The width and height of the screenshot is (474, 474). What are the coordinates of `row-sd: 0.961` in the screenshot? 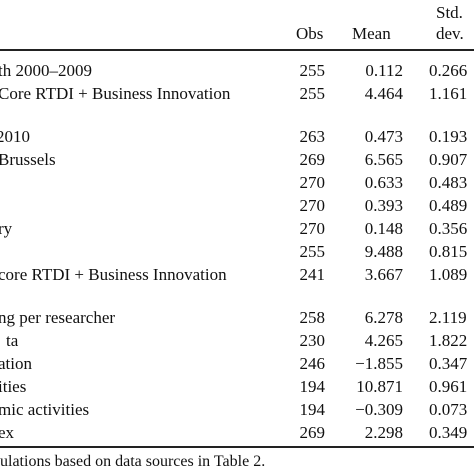 It's located at (448, 386).